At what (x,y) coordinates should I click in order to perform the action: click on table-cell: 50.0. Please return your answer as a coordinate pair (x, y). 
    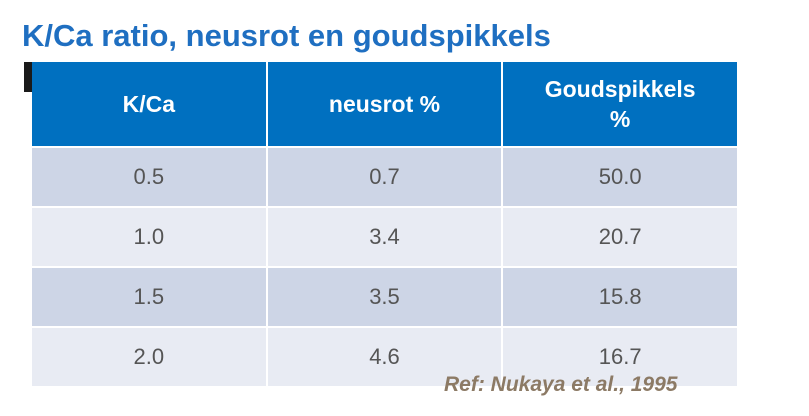
    Looking at the image, I should click on (620, 177).